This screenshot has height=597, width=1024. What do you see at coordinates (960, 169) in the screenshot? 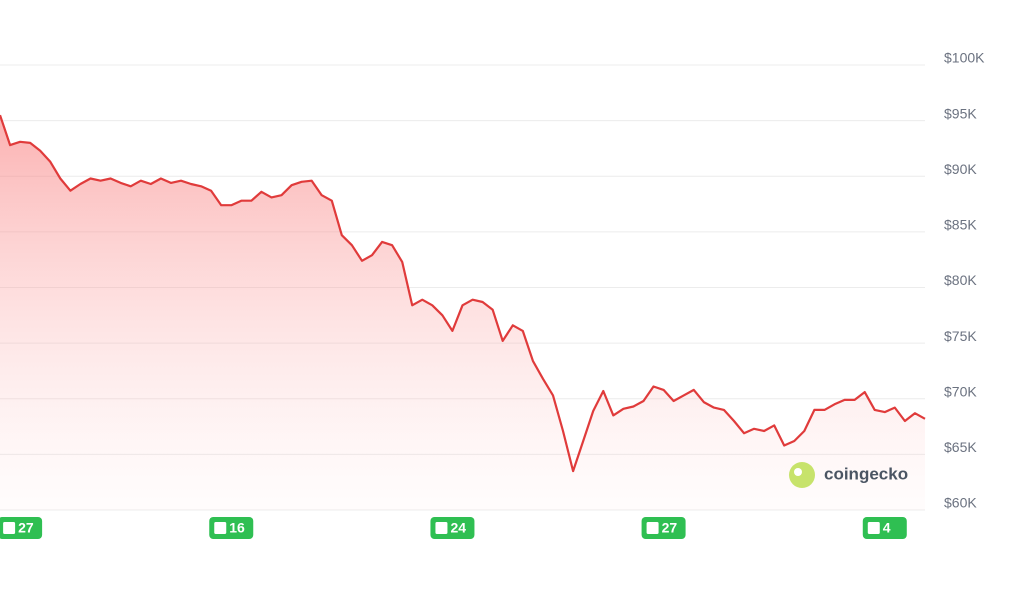
I see `y-tick-label: $90K` at bounding box center [960, 169].